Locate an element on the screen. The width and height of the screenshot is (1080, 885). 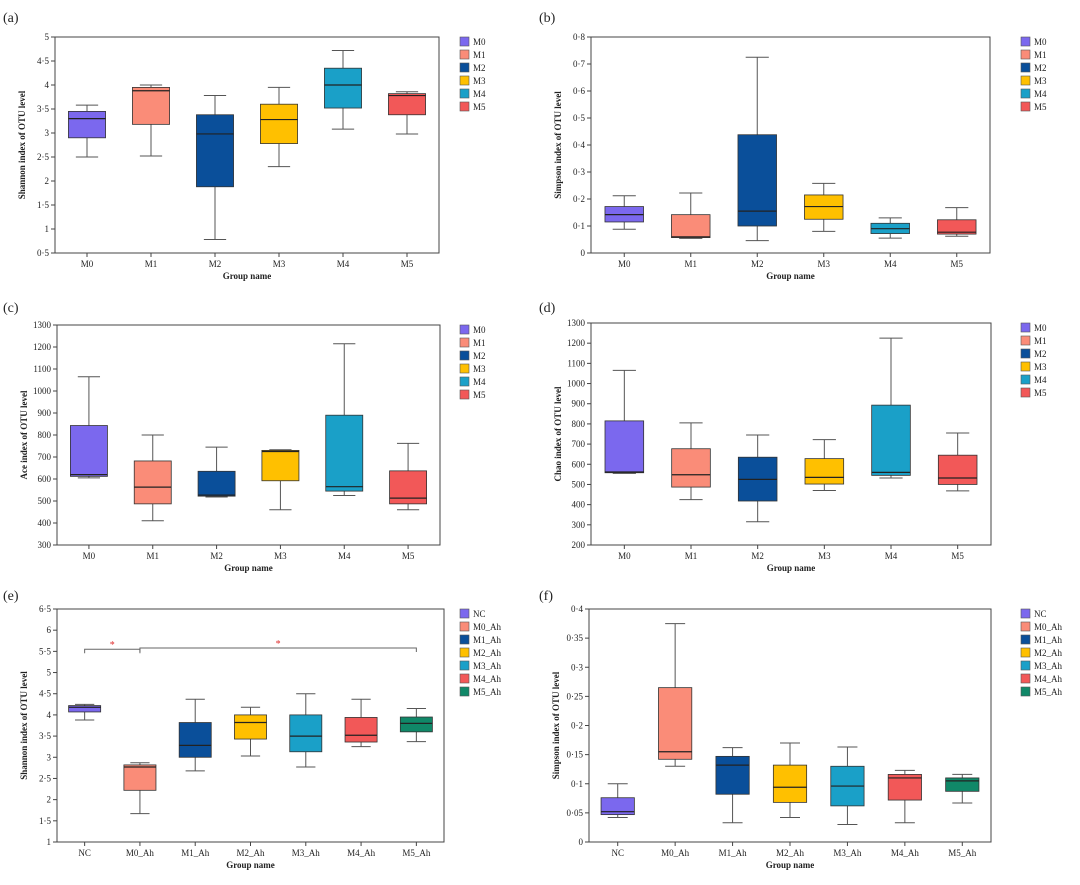
y-tick-label: 3 is located at coordinates (49, 757).